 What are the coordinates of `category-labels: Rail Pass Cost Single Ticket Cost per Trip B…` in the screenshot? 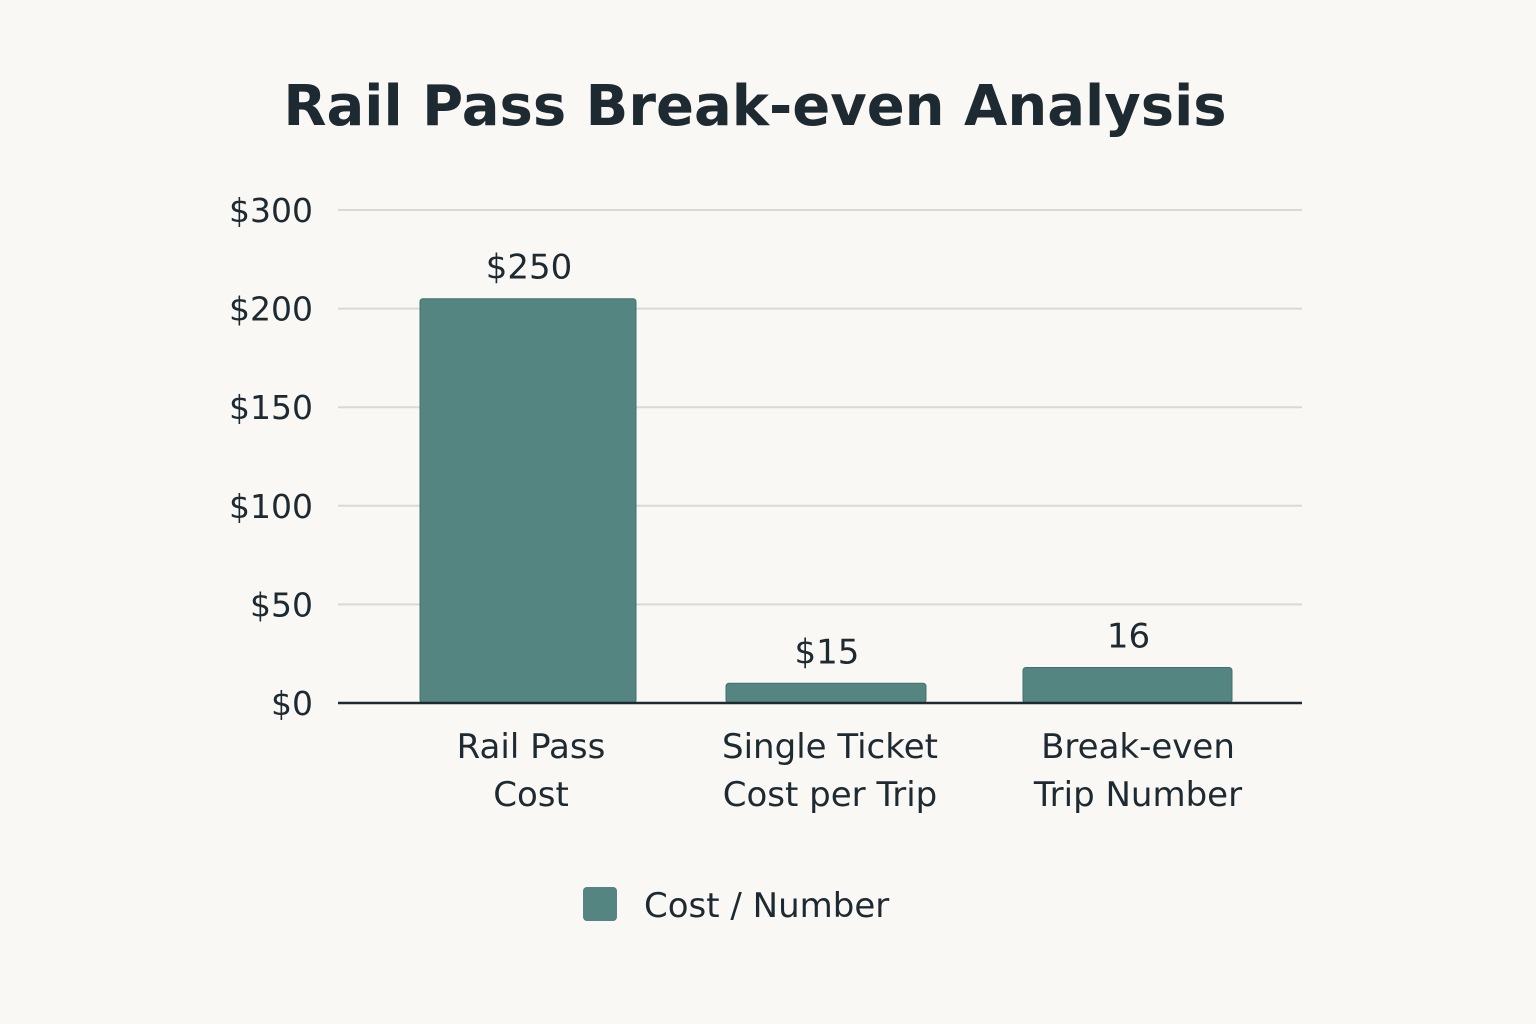 It's located at (849, 771).